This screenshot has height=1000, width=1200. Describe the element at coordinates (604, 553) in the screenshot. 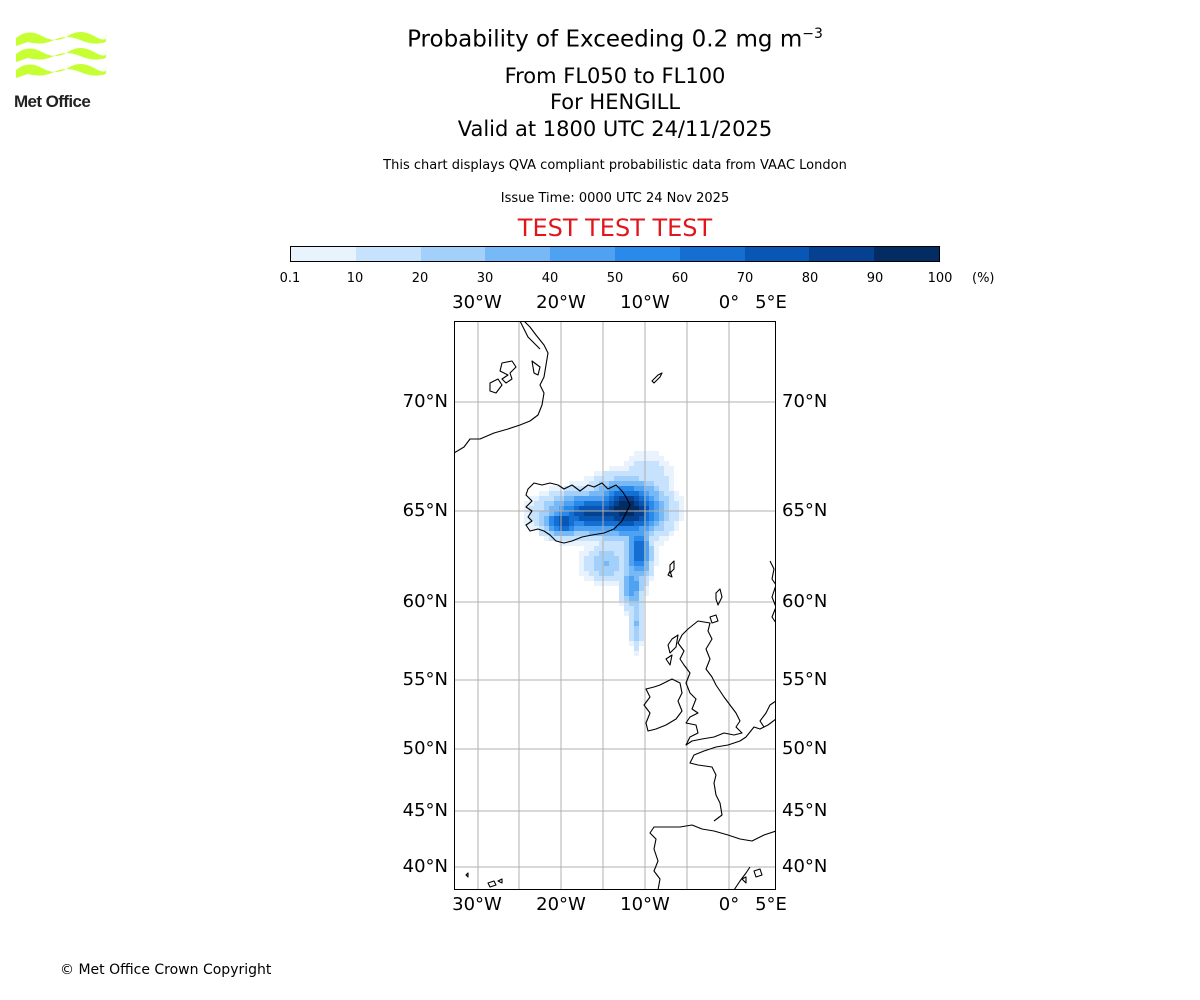

I see `ash-probability-plume` at that location.